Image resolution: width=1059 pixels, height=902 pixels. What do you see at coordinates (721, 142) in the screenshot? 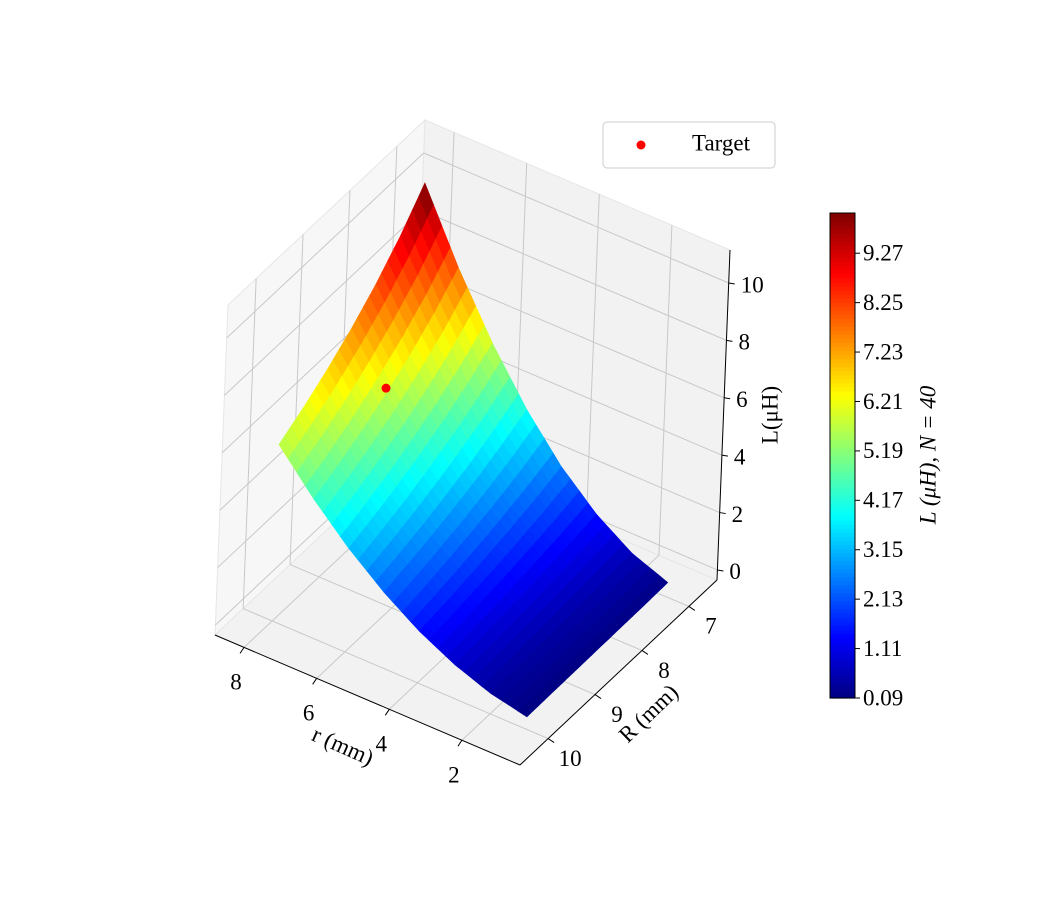
I see `legend-label: Target` at bounding box center [721, 142].